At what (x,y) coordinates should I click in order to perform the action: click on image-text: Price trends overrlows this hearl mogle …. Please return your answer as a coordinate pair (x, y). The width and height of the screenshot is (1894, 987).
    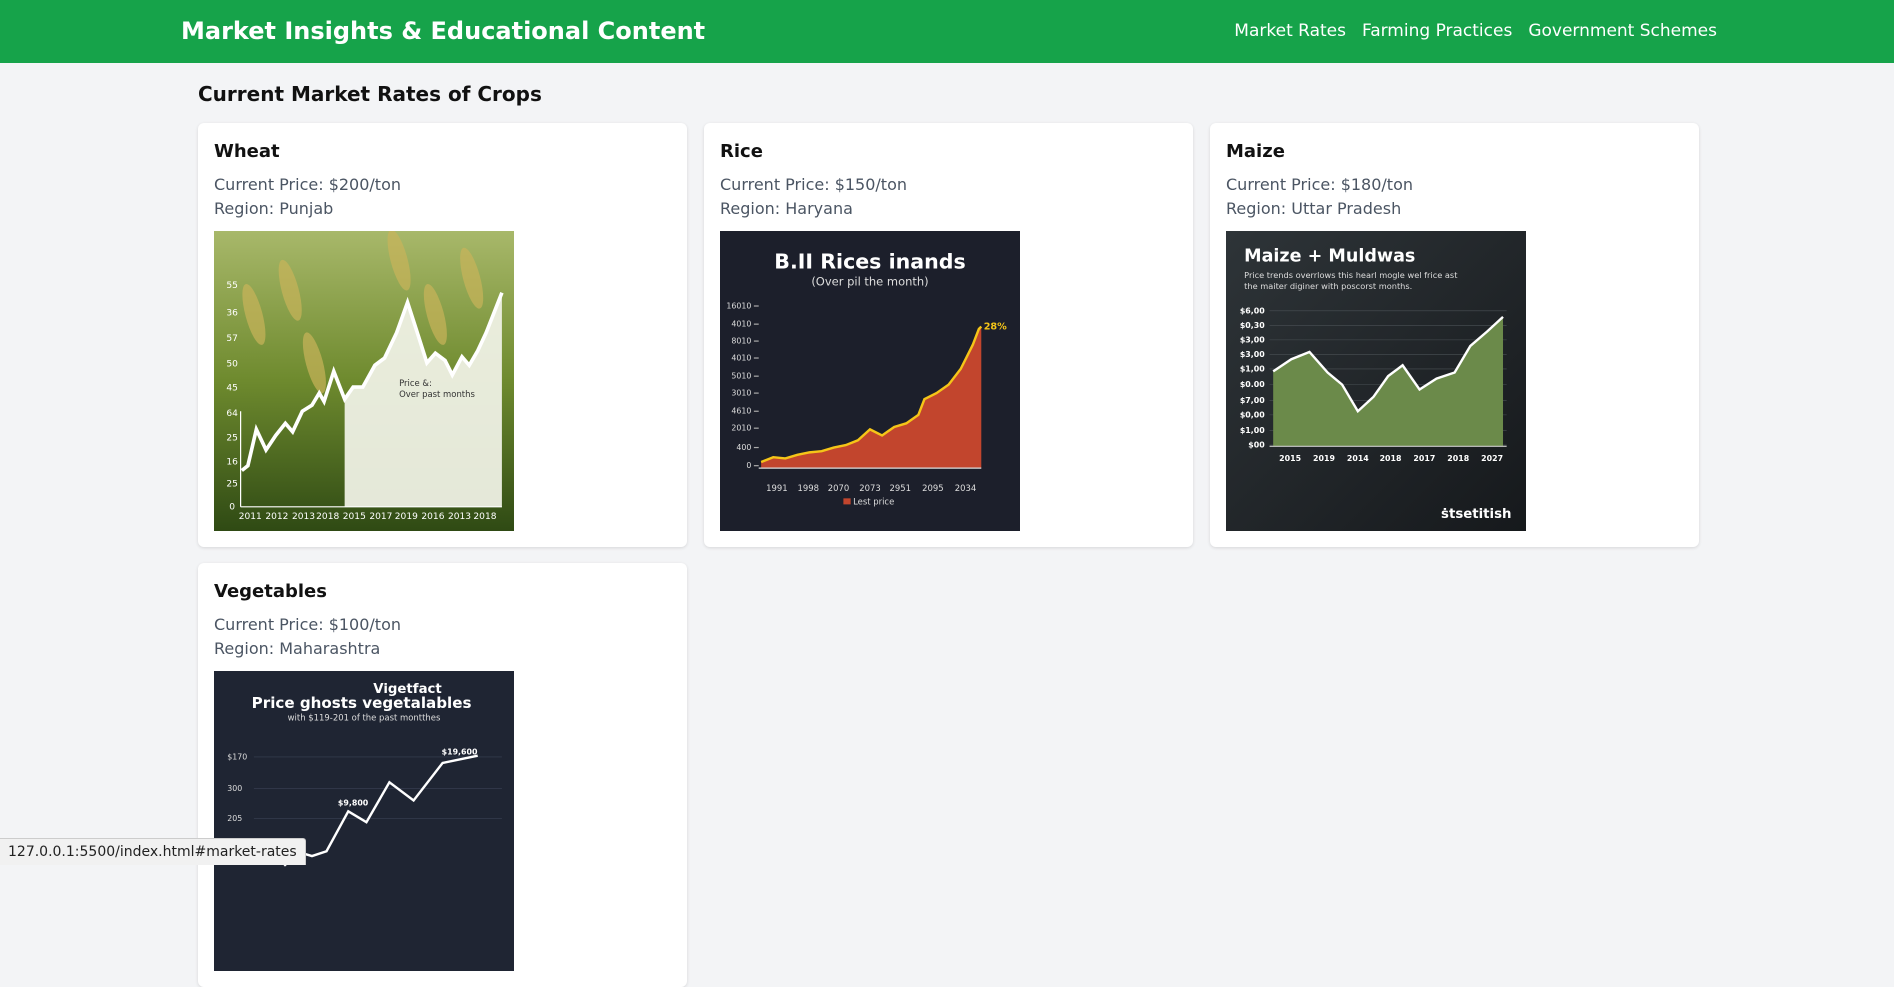
    Looking at the image, I should click on (1351, 275).